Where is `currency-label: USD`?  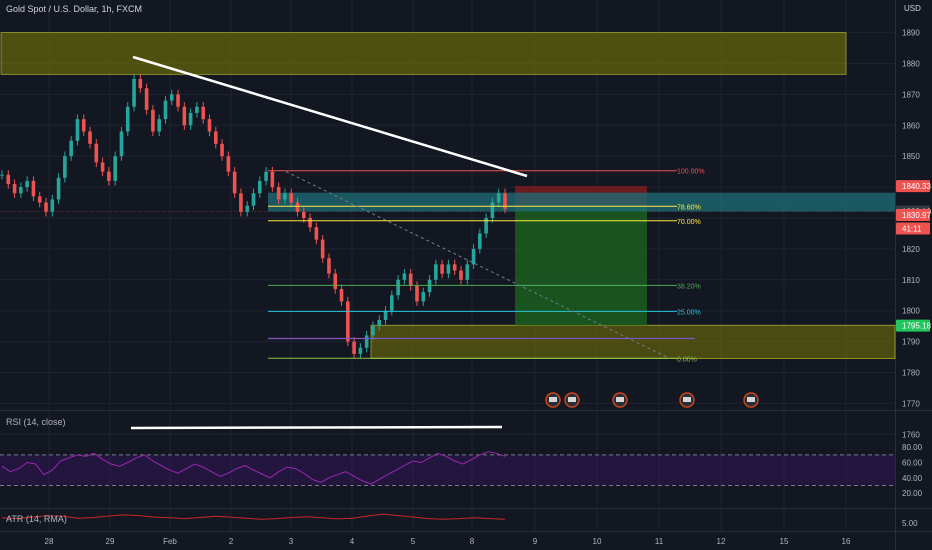
currency-label: USD is located at coordinates (912, 8).